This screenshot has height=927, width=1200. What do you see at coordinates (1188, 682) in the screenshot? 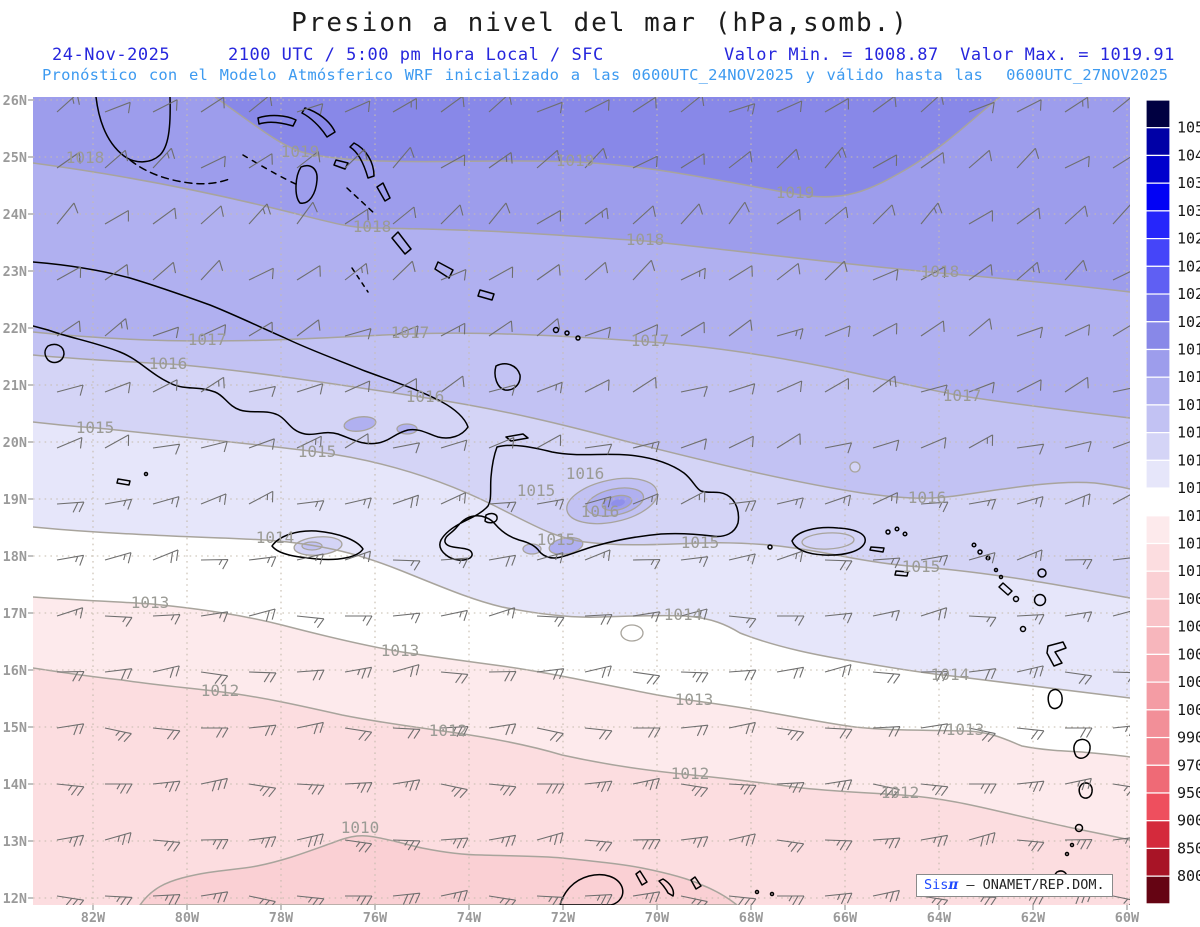
I see `colorbar-value-label: 1002` at bounding box center [1188, 682].